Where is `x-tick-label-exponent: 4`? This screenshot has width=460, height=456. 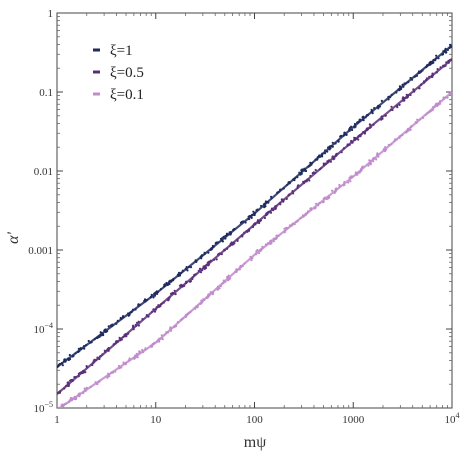 x-tick-label-exponent: 4 is located at coordinates (458, 415).